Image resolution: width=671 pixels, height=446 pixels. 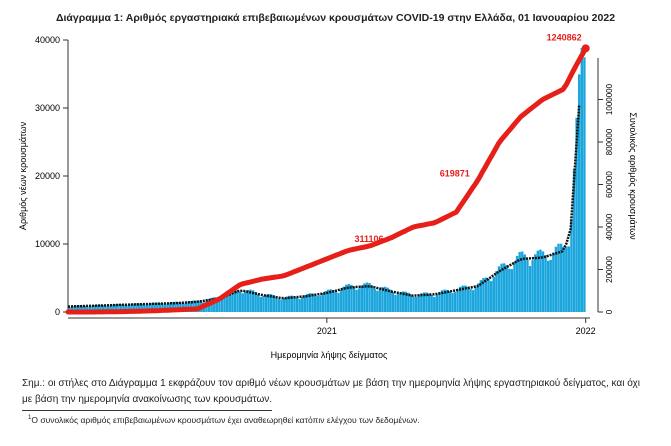 I want to click on footnote-marker: 1, so click(x=30, y=418).